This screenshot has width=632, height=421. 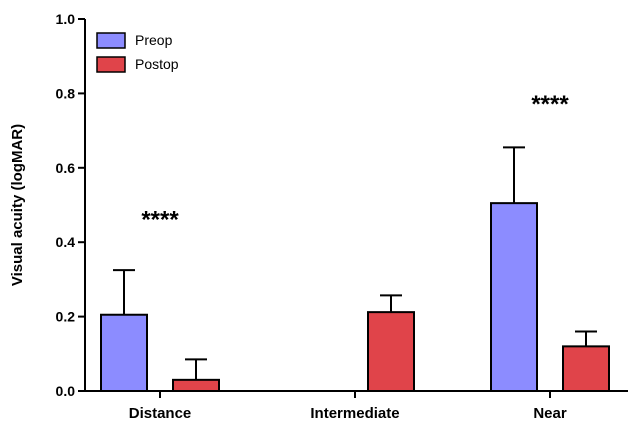 What do you see at coordinates (137, 52) in the screenshot?
I see `legend: Preop Postop` at bounding box center [137, 52].